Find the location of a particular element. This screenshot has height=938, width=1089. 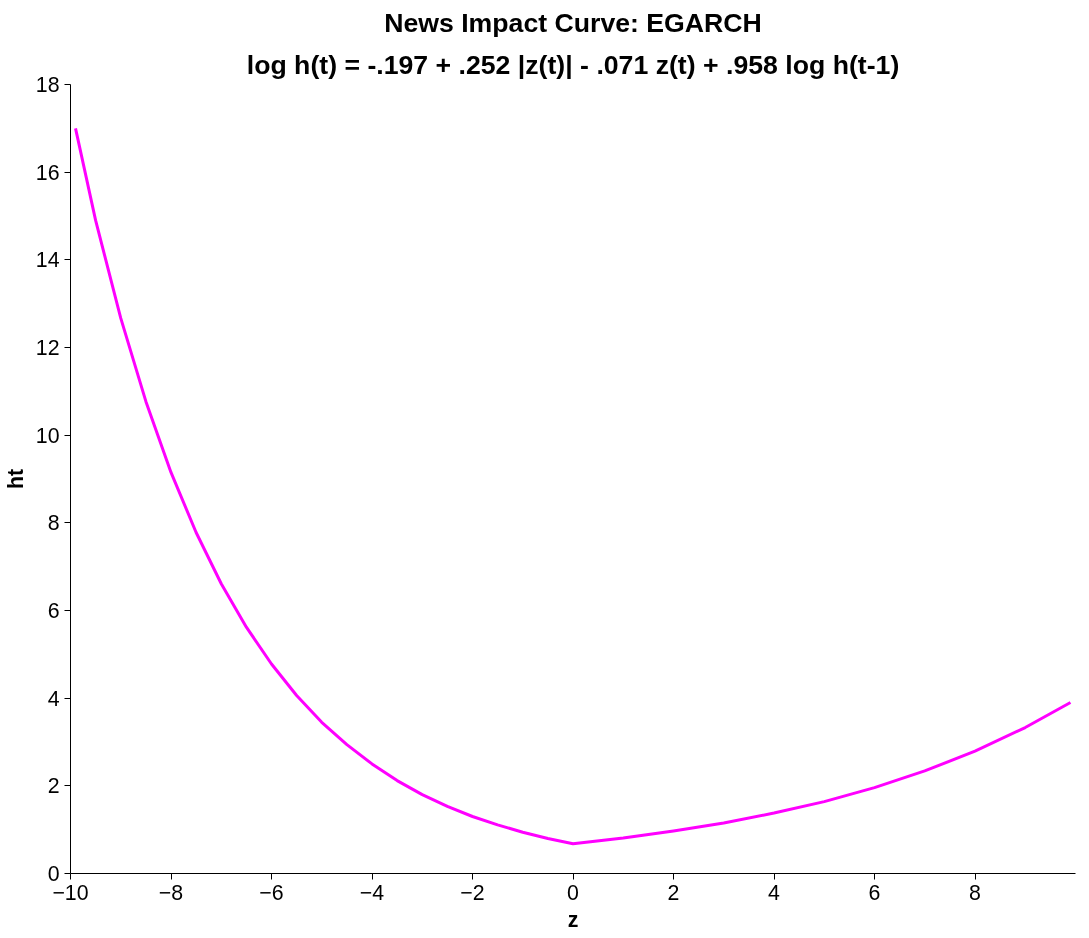

y-tick-label: 16 is located at coordinates (47, 172).